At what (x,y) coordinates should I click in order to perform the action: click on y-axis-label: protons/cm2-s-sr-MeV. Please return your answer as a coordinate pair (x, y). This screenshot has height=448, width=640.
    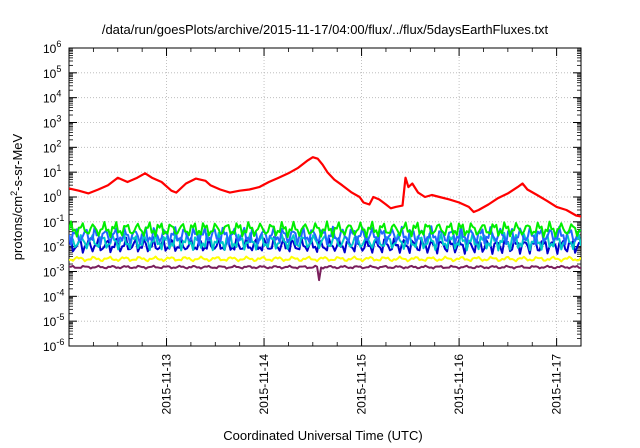
    Looking at the image, I should click on (17, 196).